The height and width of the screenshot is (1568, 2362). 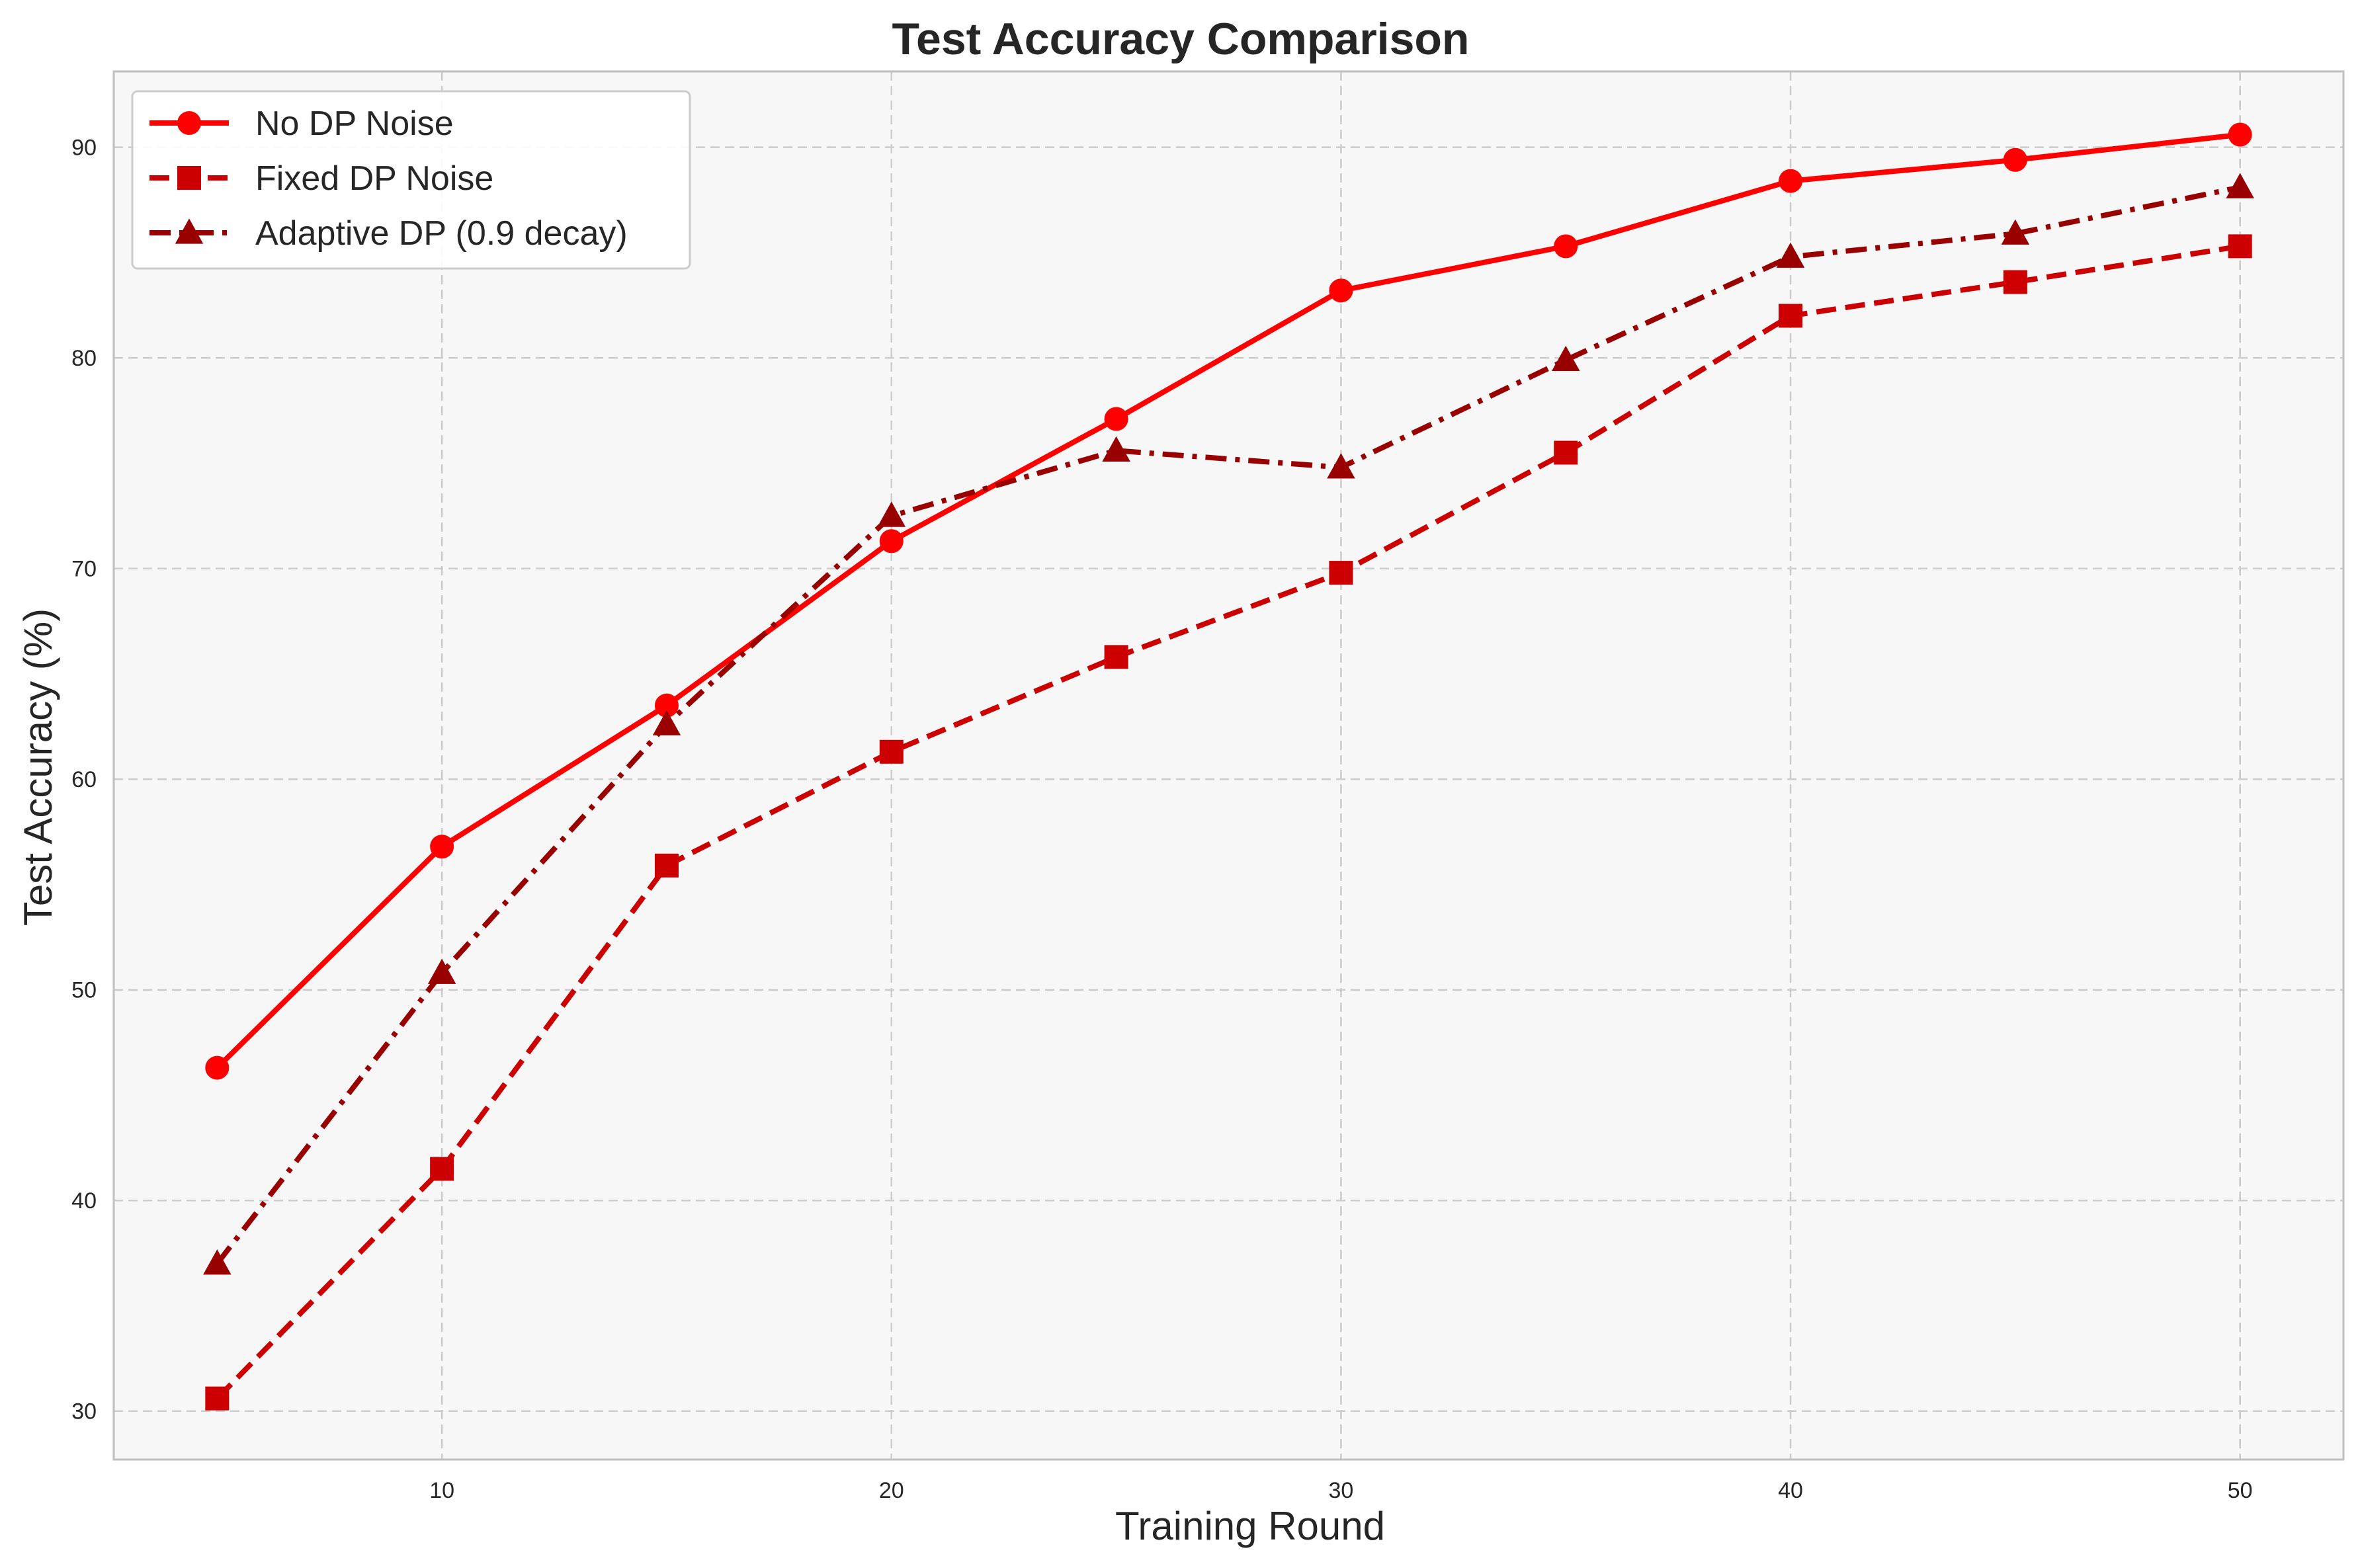 I want to click on y-tick-label: 80, so click(x=84, y=358).